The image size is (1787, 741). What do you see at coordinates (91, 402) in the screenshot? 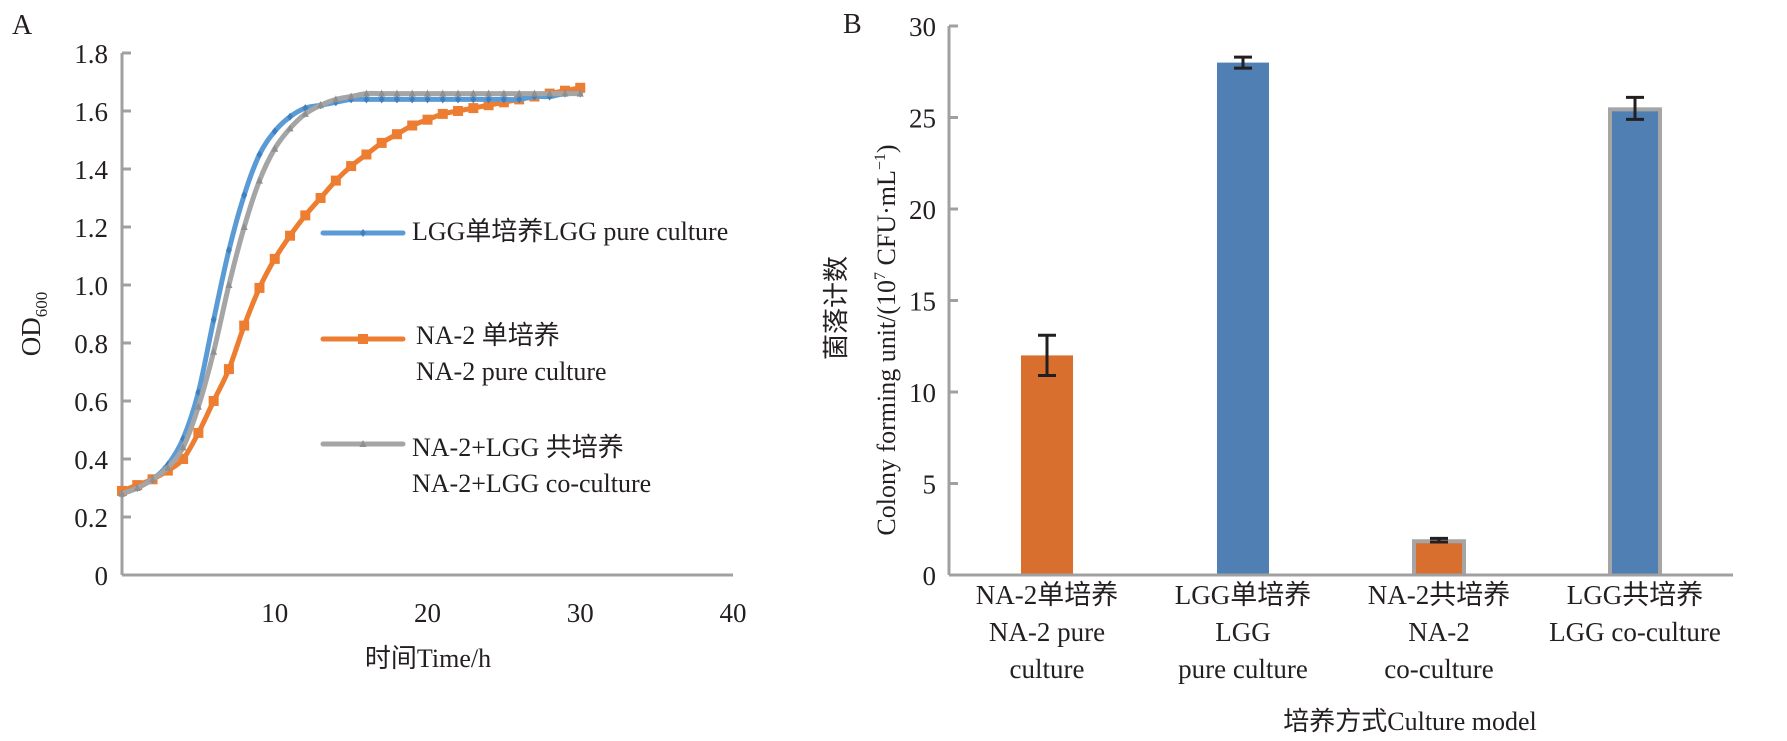
I see `y-tick-label: 0.6` at bounding box center [91, 402].